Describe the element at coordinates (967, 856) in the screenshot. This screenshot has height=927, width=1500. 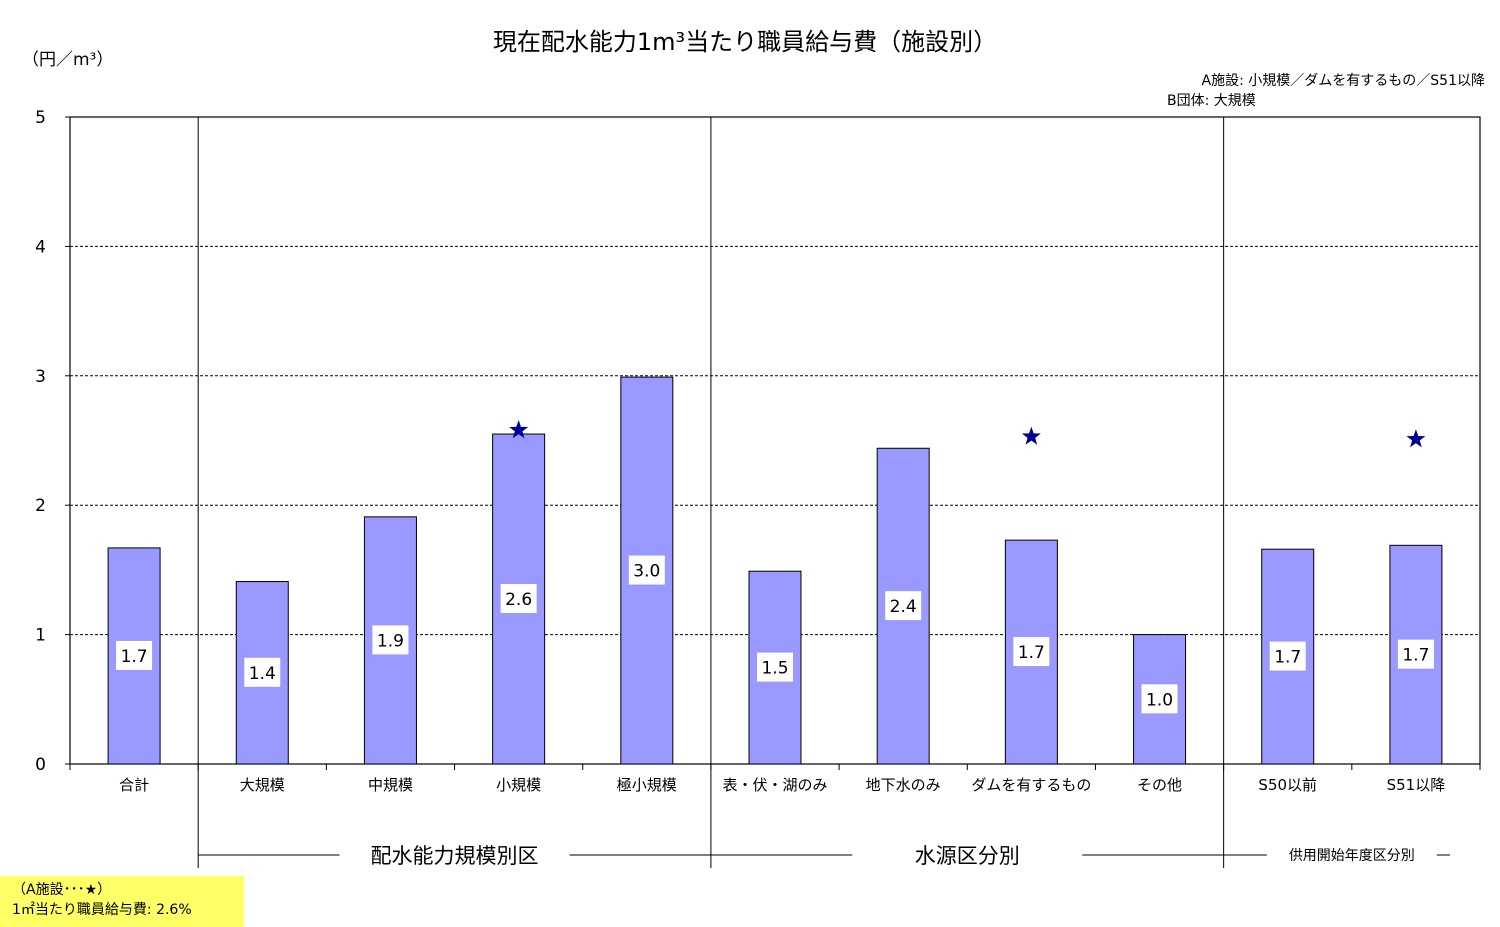
I see `group-label: 水源区分別` at that location.